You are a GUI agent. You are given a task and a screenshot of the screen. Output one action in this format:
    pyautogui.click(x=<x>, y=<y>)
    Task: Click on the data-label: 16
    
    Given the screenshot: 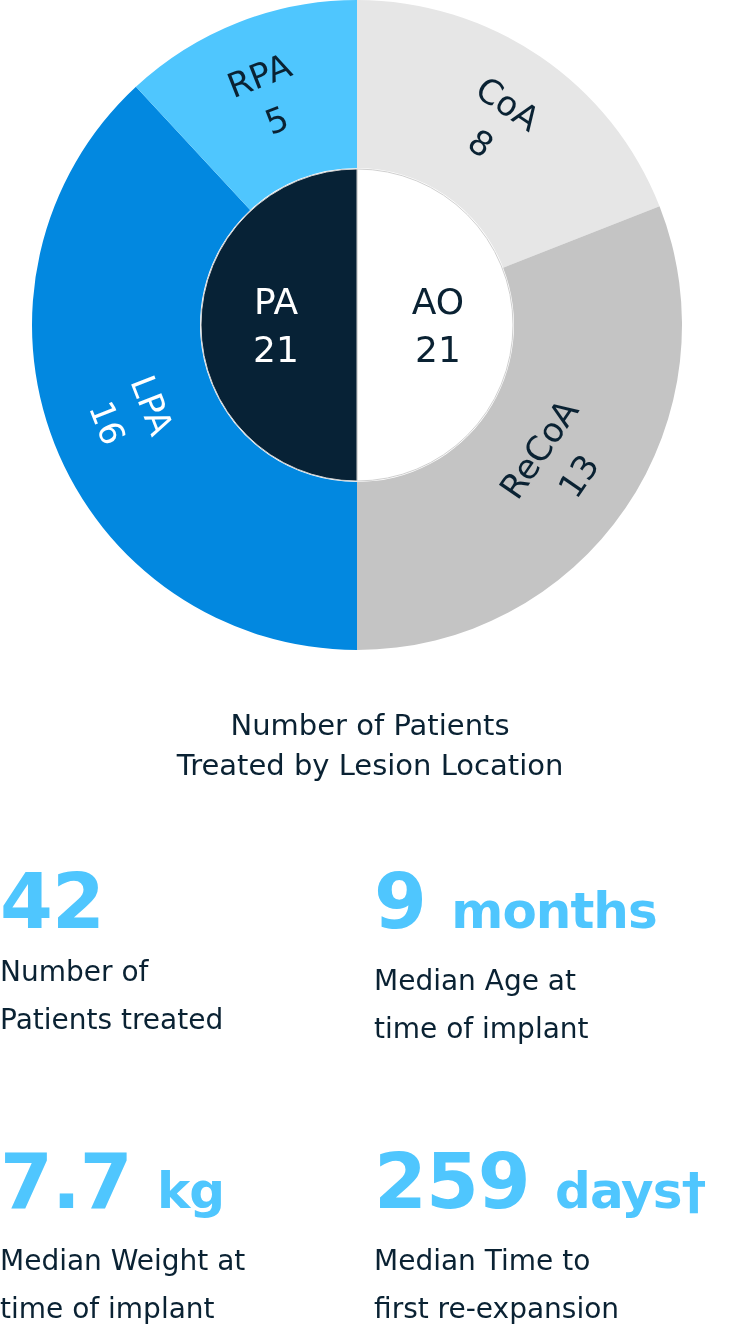 What is the action you would take?
    pyautogui.click(x=108, y=423)
    